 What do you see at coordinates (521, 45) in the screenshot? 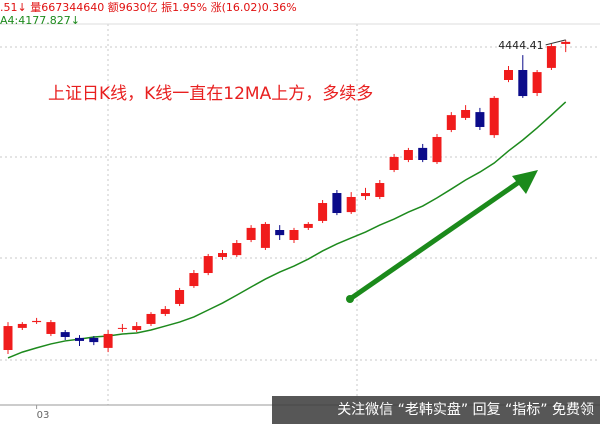
I see `high-label: 4444.41` at bounding box center [521, 45].